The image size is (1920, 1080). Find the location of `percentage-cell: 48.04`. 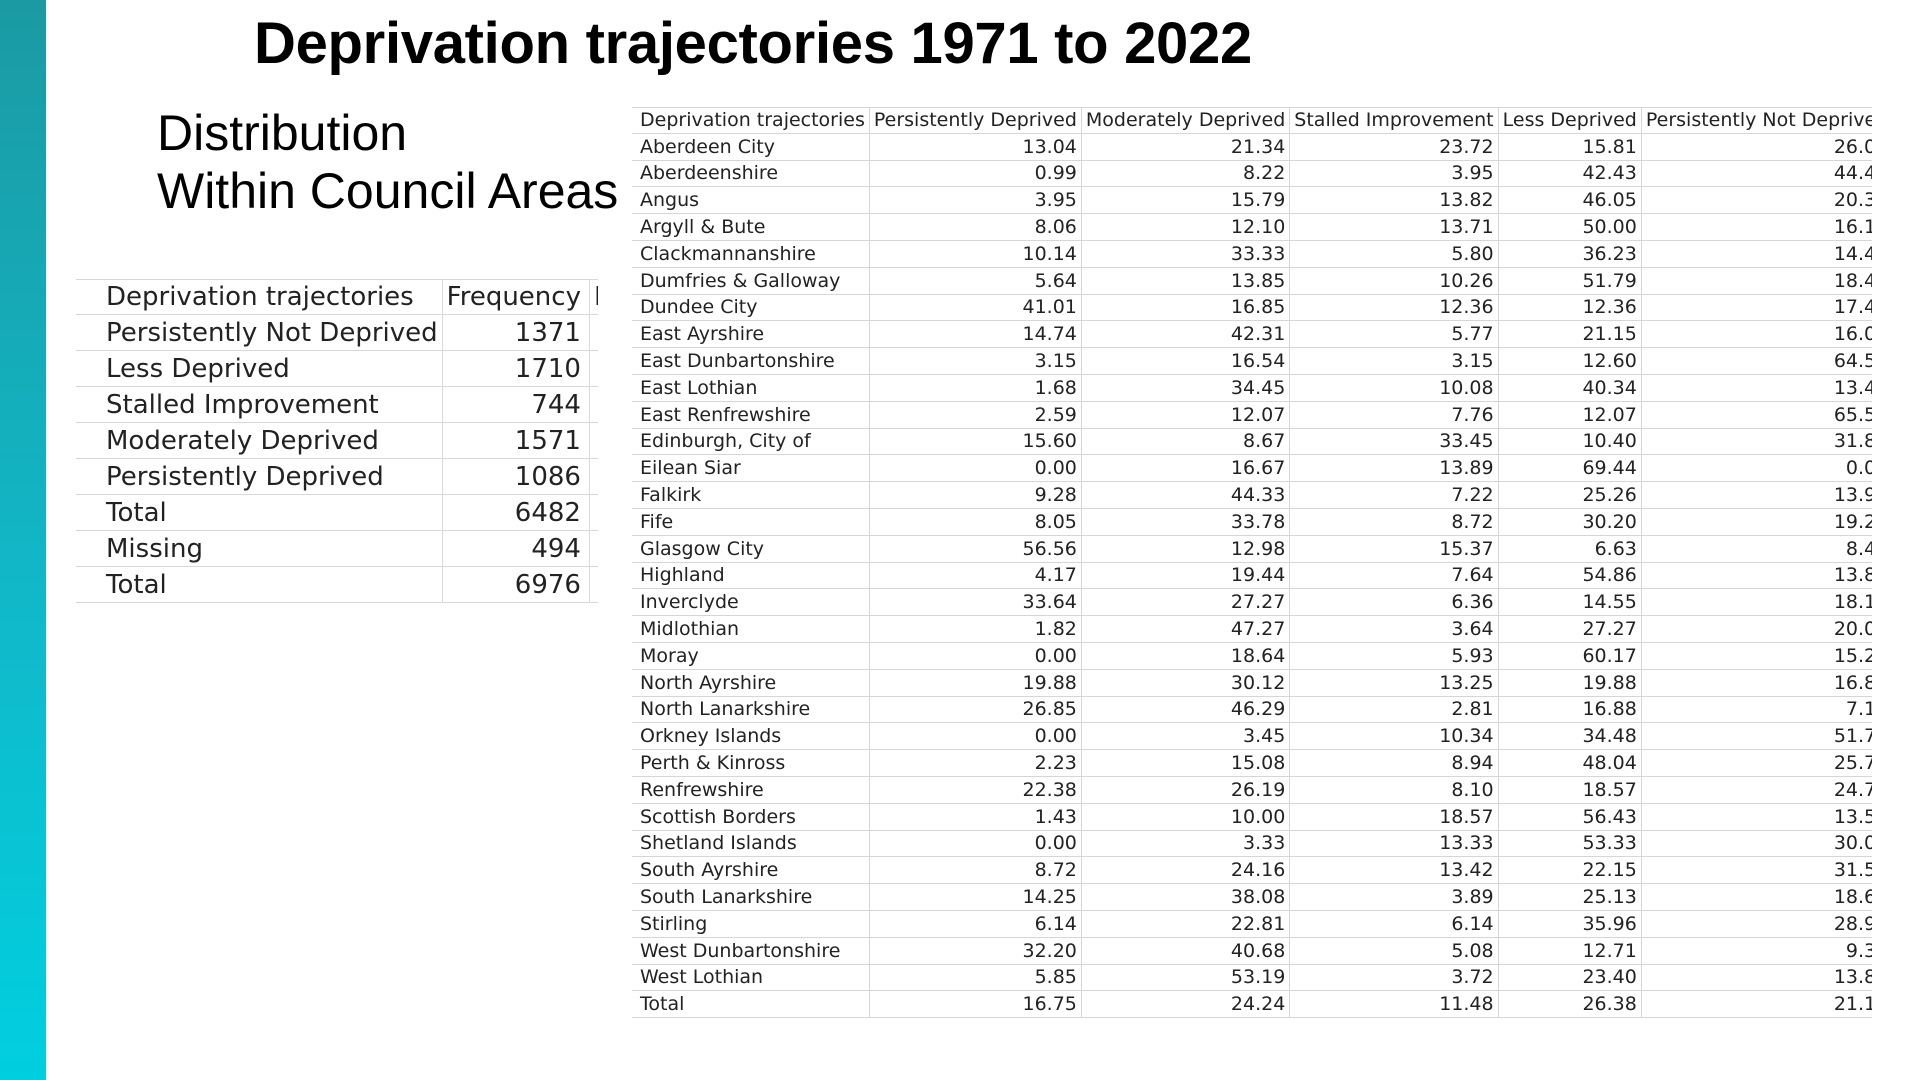

percentage-cell: 48.04 is located at coordinates (1570, 763).